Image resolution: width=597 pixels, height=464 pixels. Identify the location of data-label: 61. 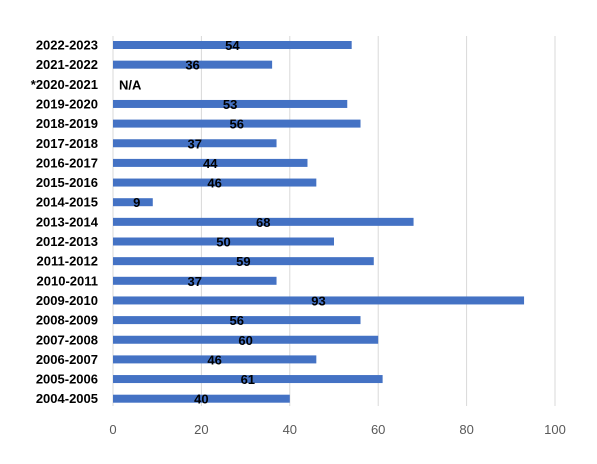
(248, 379).